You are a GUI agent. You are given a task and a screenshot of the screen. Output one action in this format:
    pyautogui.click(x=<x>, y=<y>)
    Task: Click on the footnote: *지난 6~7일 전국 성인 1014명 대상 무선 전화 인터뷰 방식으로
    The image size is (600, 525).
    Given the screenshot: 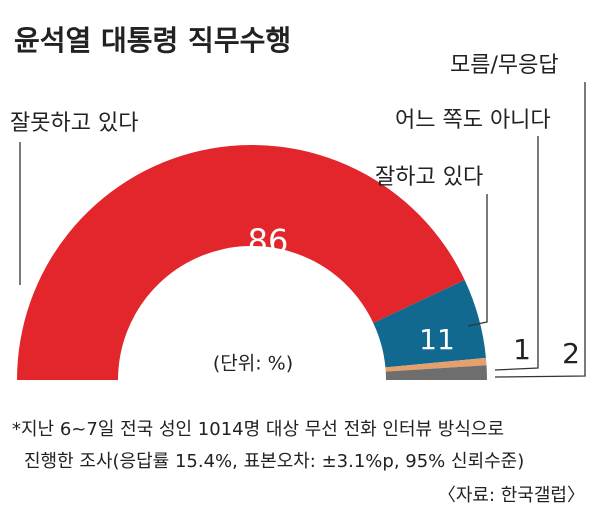 What is the action you would take?
    pyautogui.click(x=258, y=429)
    